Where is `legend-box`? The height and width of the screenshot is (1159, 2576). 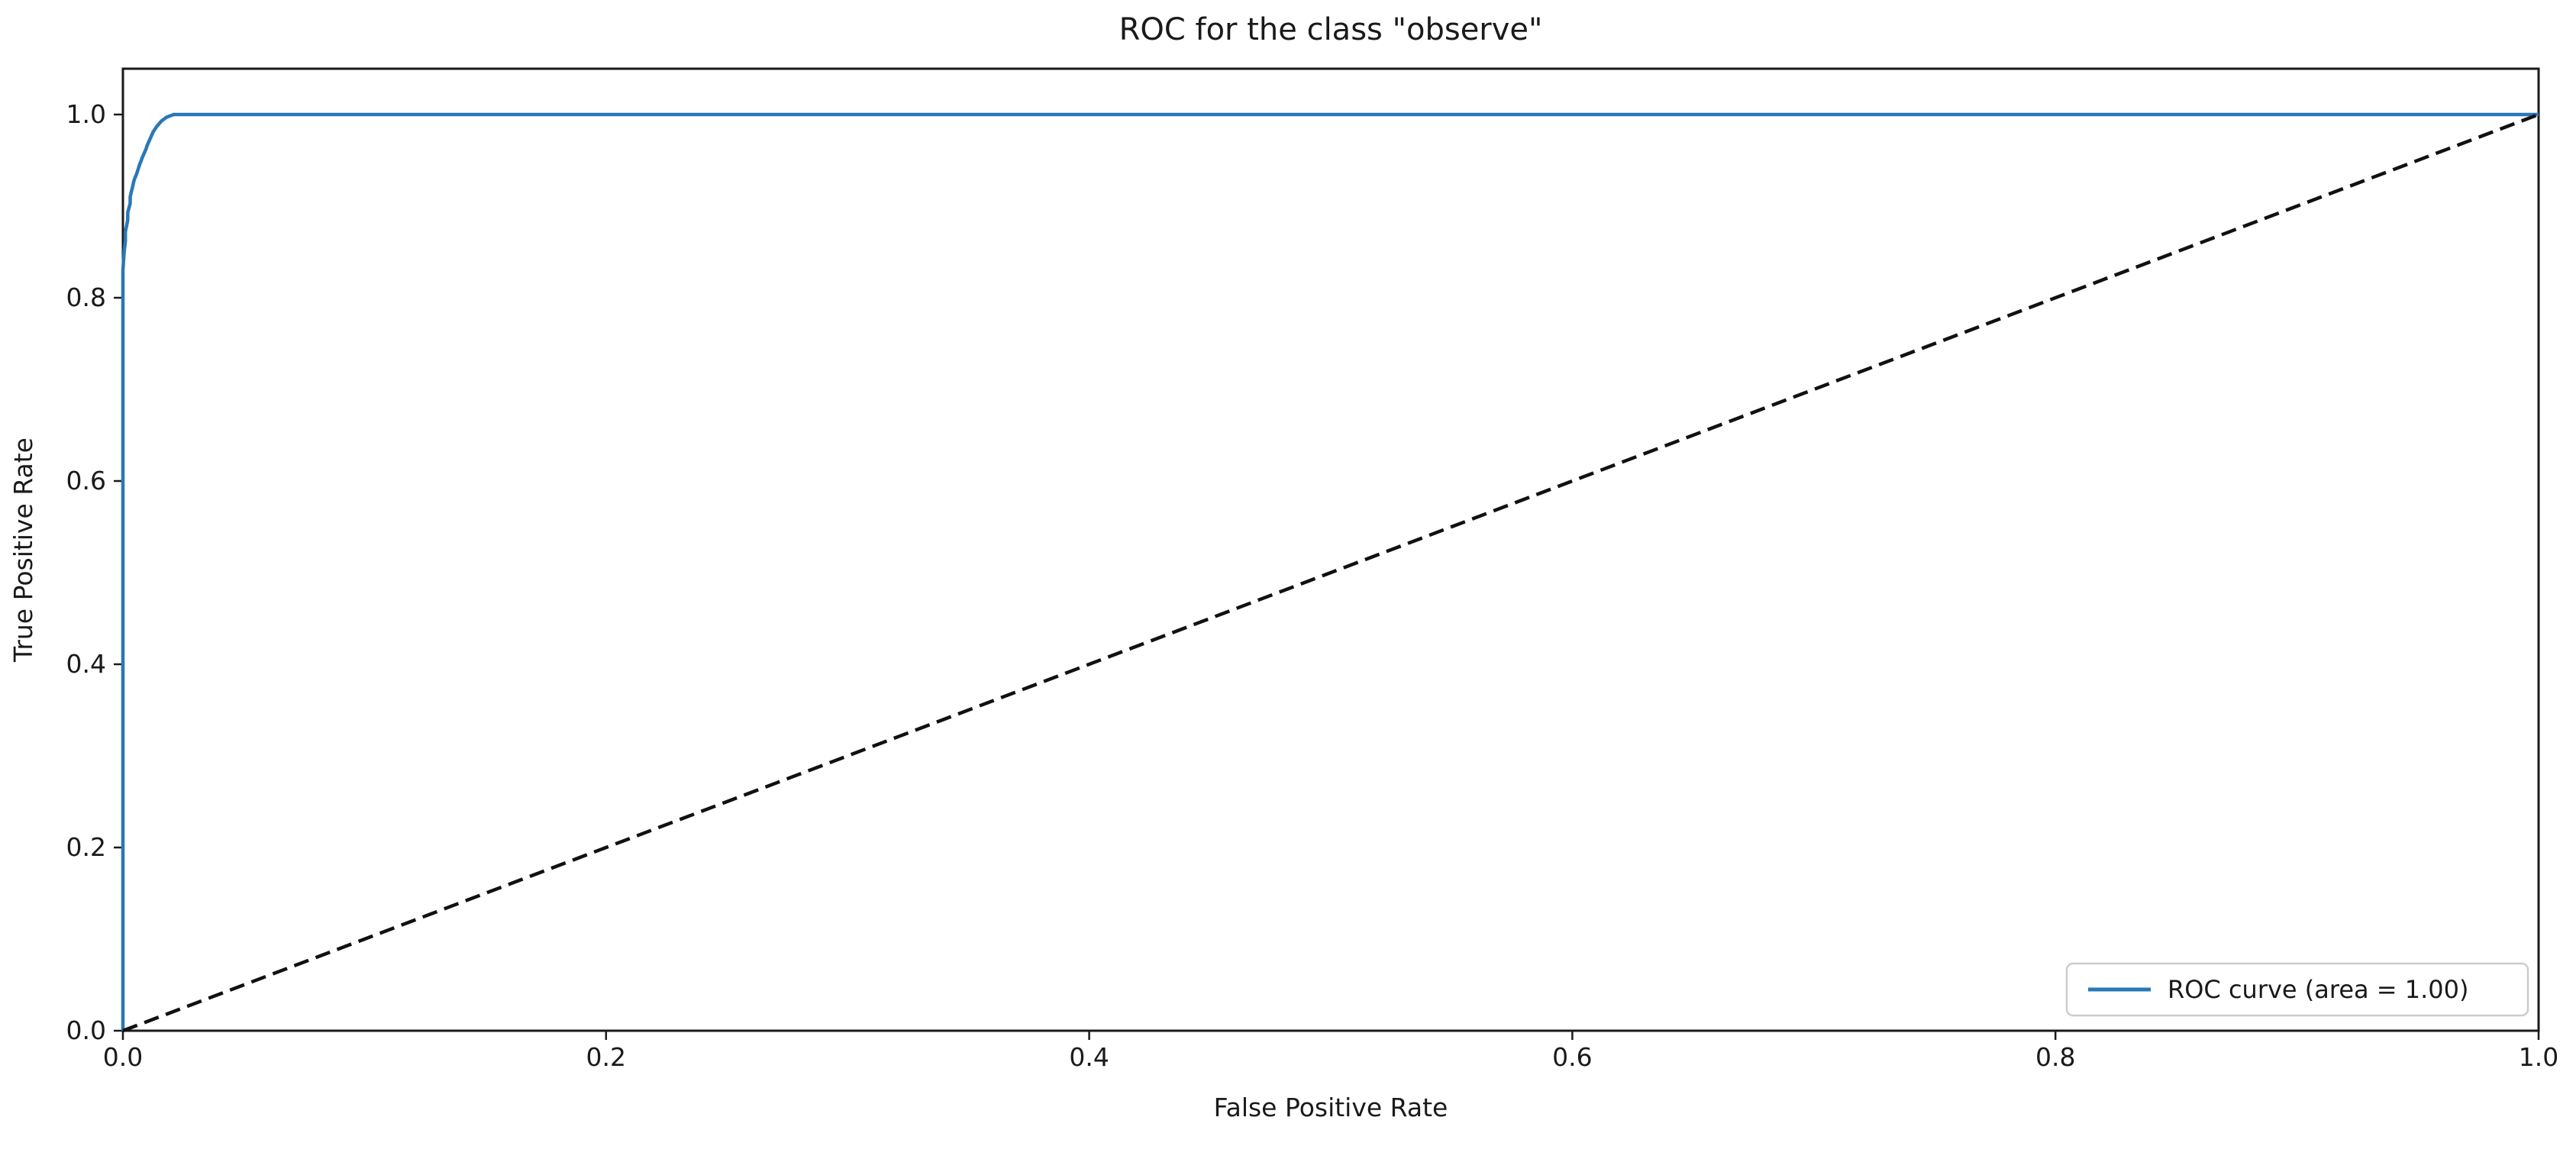 legend-box is located at coordinates (2297, 989).